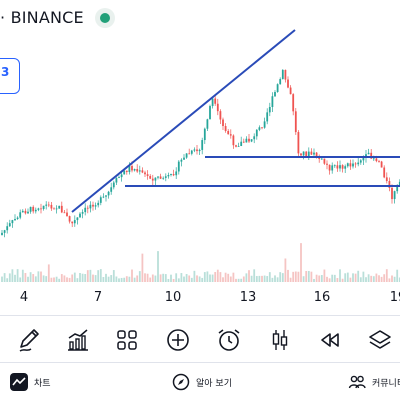 The height and width of the screenshot is (400, 400). What do you see at coordinates (229, 340) in the screenshot?
I see `alarm-clock-icon` at bounding box center [229, 340].